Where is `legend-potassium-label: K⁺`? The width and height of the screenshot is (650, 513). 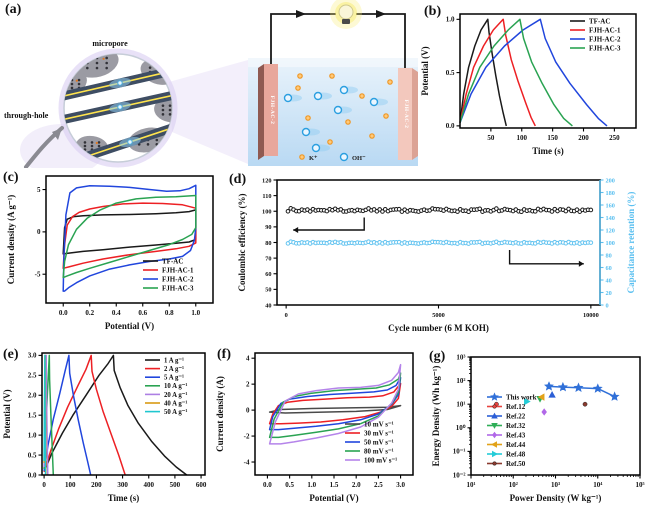
legend-potassium-label: K⁺ is located at coordinates (313, 158).